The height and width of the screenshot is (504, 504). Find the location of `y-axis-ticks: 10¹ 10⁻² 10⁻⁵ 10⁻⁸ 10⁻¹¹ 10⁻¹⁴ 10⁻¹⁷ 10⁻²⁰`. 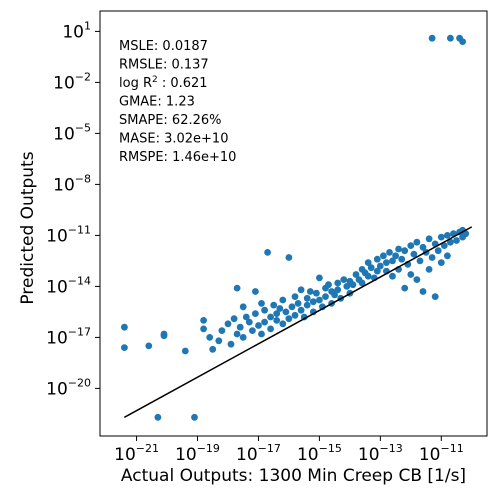

y-axis-ticks: 10¹ 10⁻² 10⁻⁵ 10⁻⁸ 10⁻¹¹ 10⁻¹⁴ 10⁻¹⁷ 10⁻²⁰ is located at coordinates (73, 209).